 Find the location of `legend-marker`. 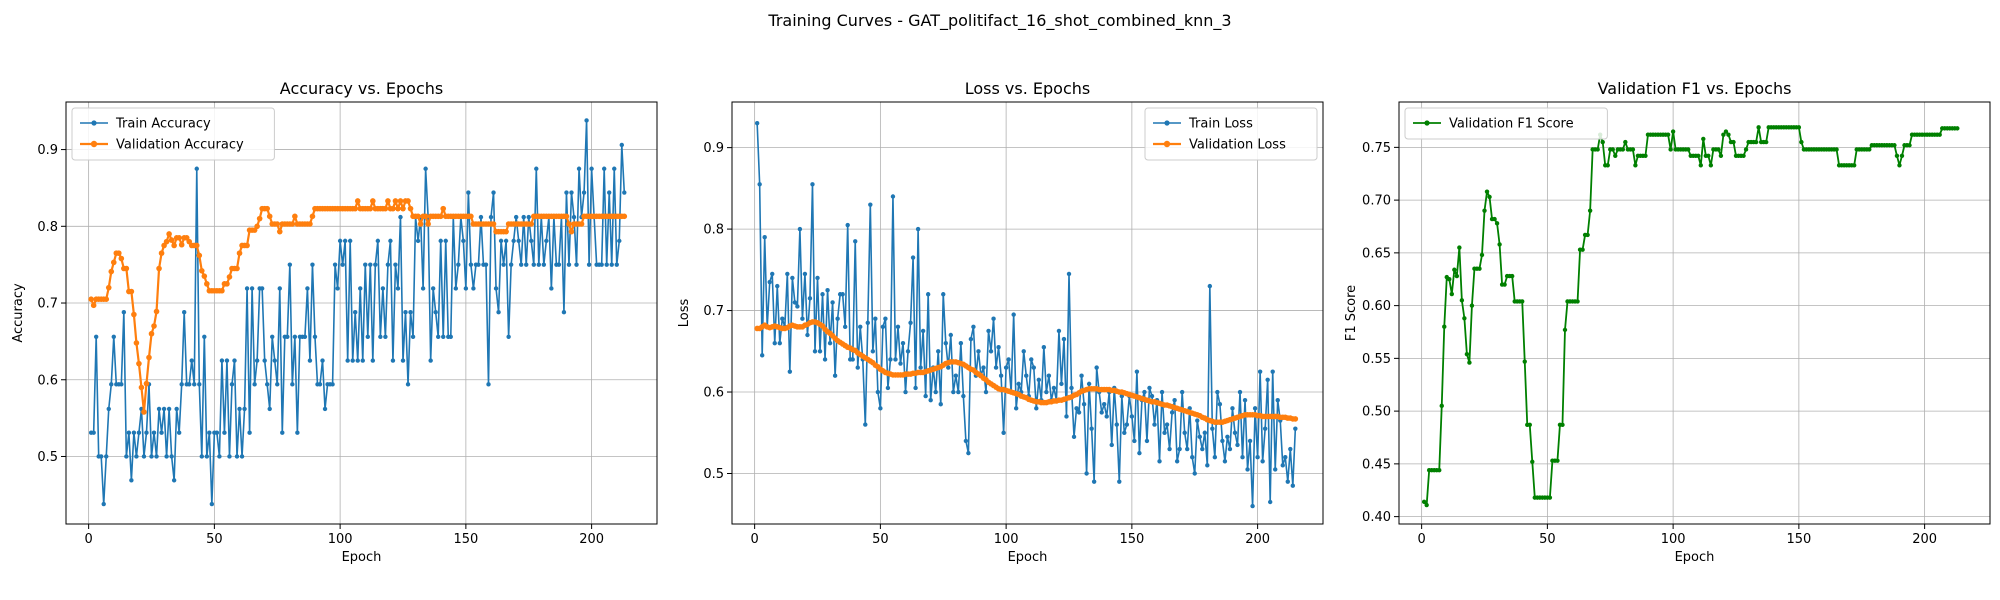

legend-marker is located at coordinates (1427, 123).